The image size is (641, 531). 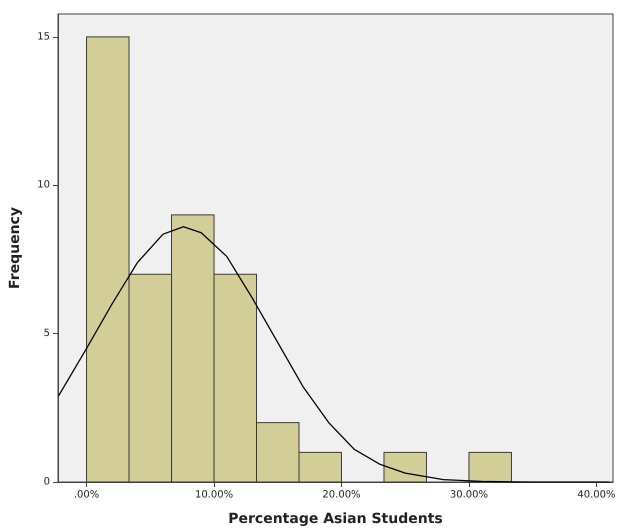 What do you see at coordinates (47, 482) in the screenshot?
I see `y-tick-label: 0` at bounding box center [47, 482].